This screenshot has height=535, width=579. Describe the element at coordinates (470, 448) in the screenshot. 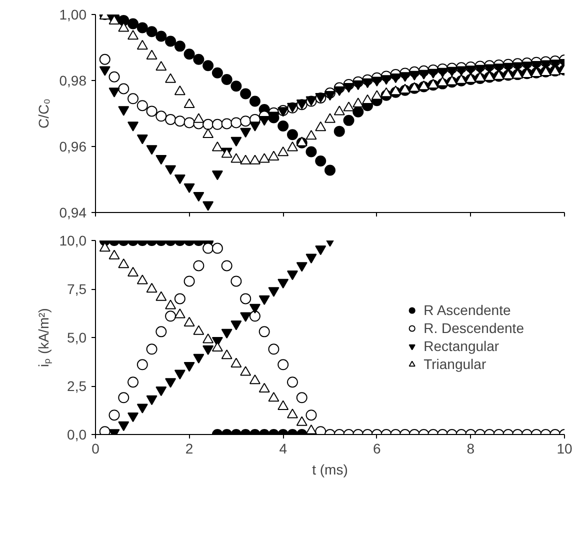

I see `x-tick-label: 8` at that location.